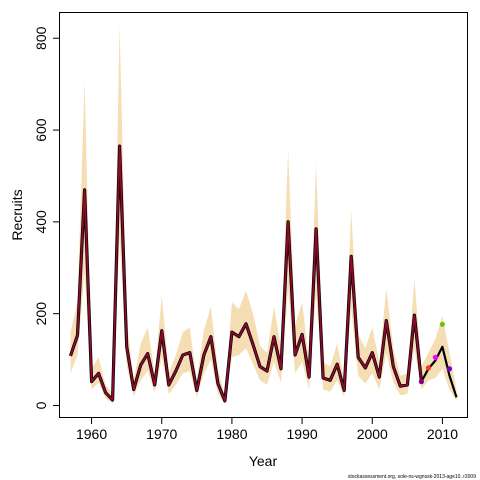 This screenshot has width=480, height=480. Describe the element at coordinates (267, 429) in the screenshot. I see `x-axis: 1960 1970 1980 1990 2000 2010` at that location.